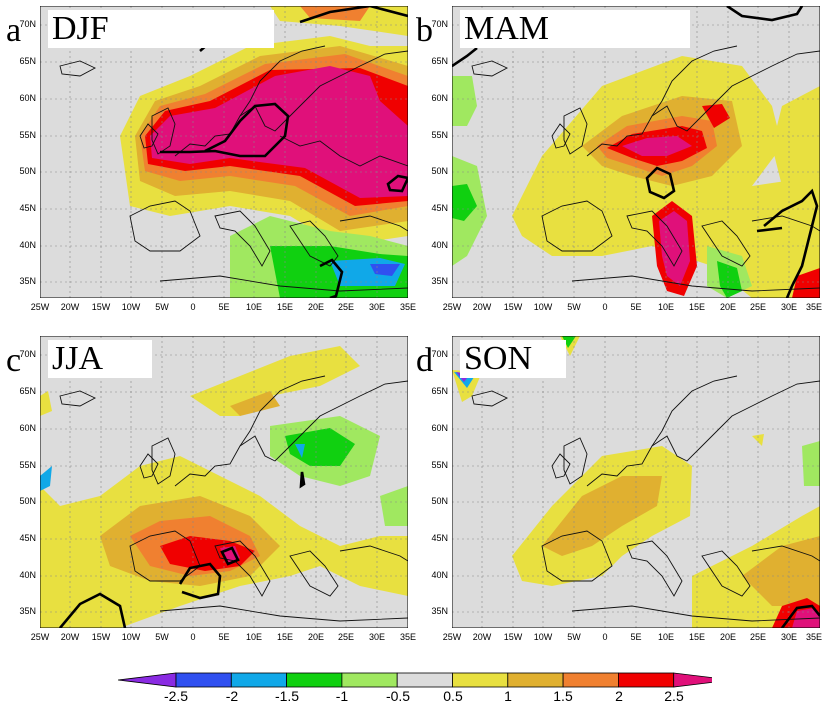  Describe the element at coordinates (161, 29) in the screenshot. I see `panel-title: DJF` at that location.